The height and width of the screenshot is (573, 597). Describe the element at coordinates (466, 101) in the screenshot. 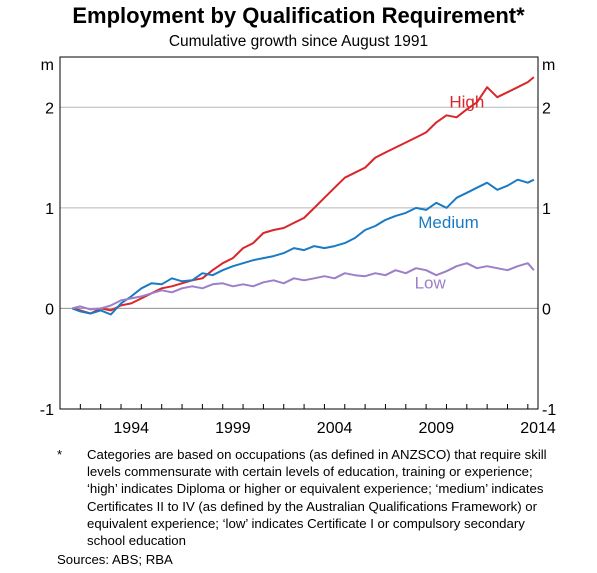

I see `series-label-high: High` at that location.